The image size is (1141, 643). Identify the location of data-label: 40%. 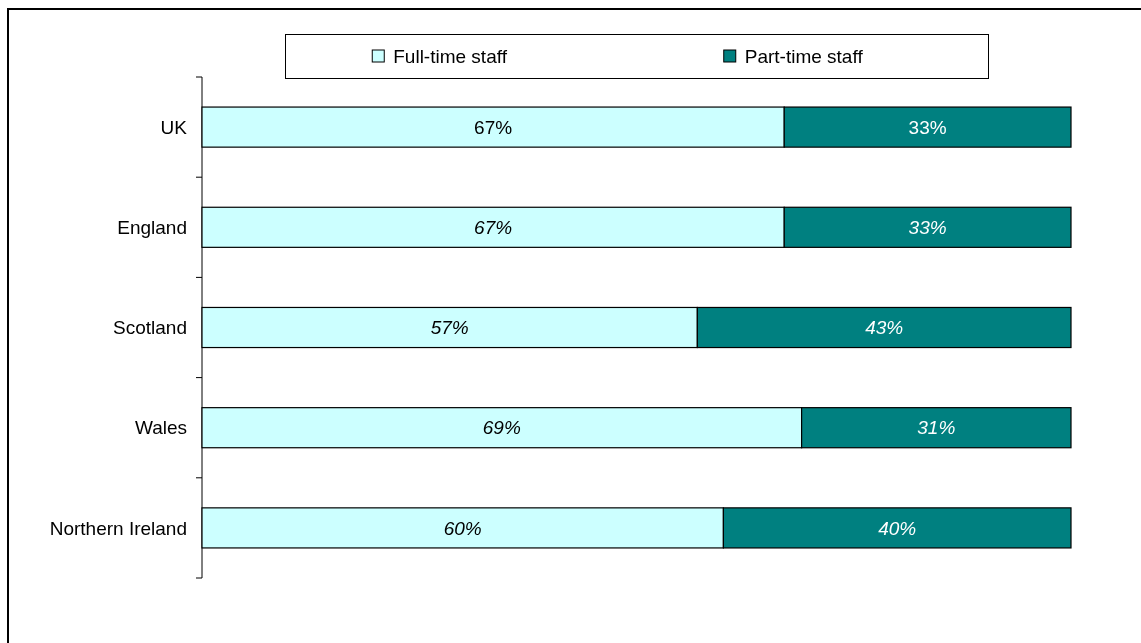
(897, 528).